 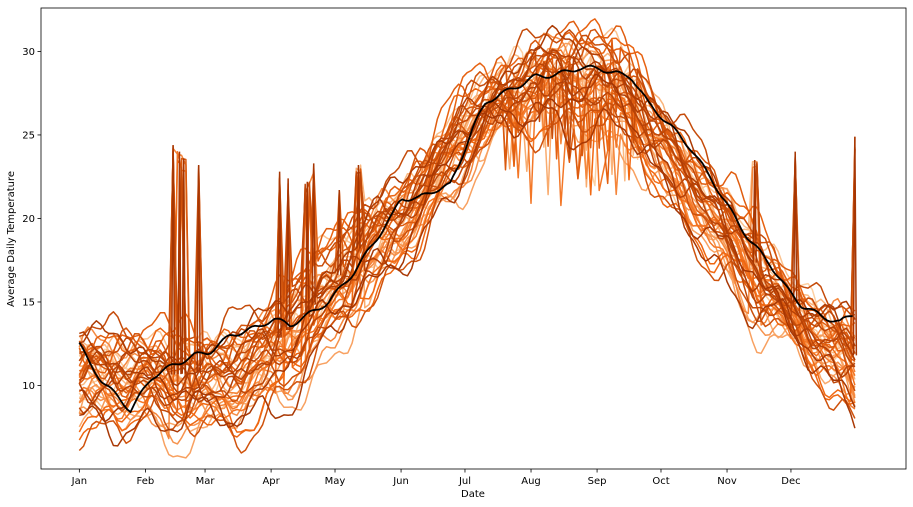 I want to click on x-tick-label-nov: Nov, so click(x=727, y=481).